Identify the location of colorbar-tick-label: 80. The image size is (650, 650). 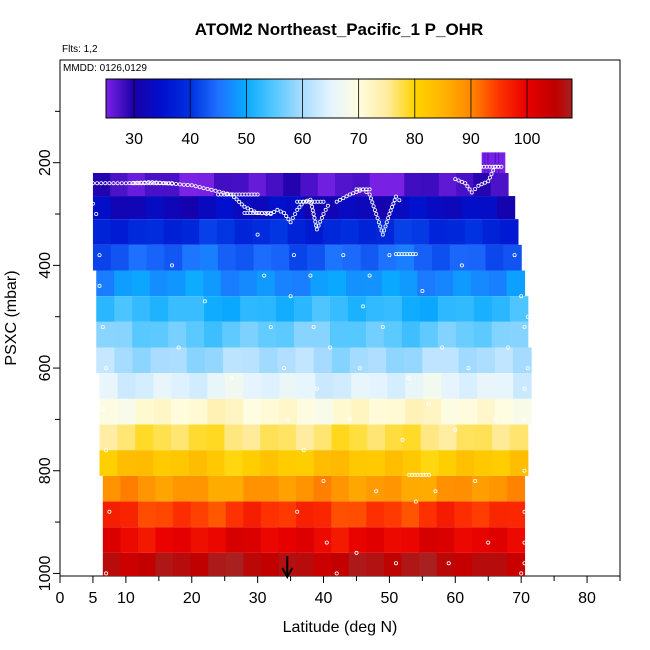
(415, 139).